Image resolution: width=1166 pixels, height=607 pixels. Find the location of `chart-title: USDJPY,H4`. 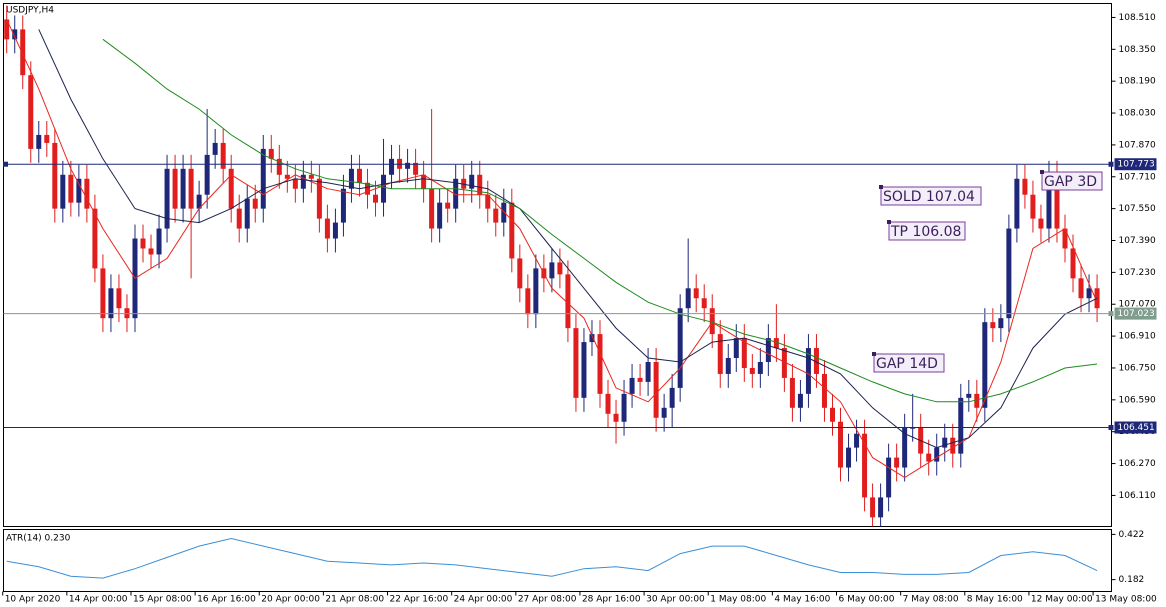

chart-title: USDJPY,H4 is located at coordinates (30, 11).